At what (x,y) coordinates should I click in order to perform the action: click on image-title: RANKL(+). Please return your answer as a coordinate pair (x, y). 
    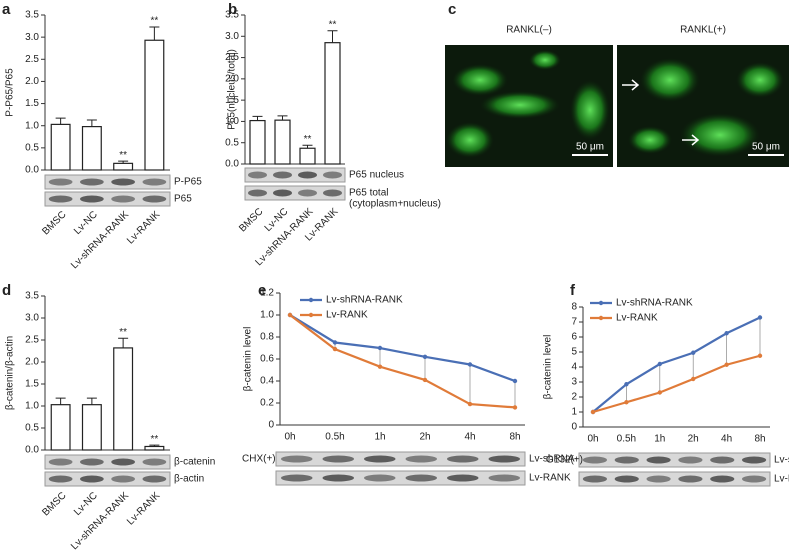
    Looking at the image, I should click on (703, 30).